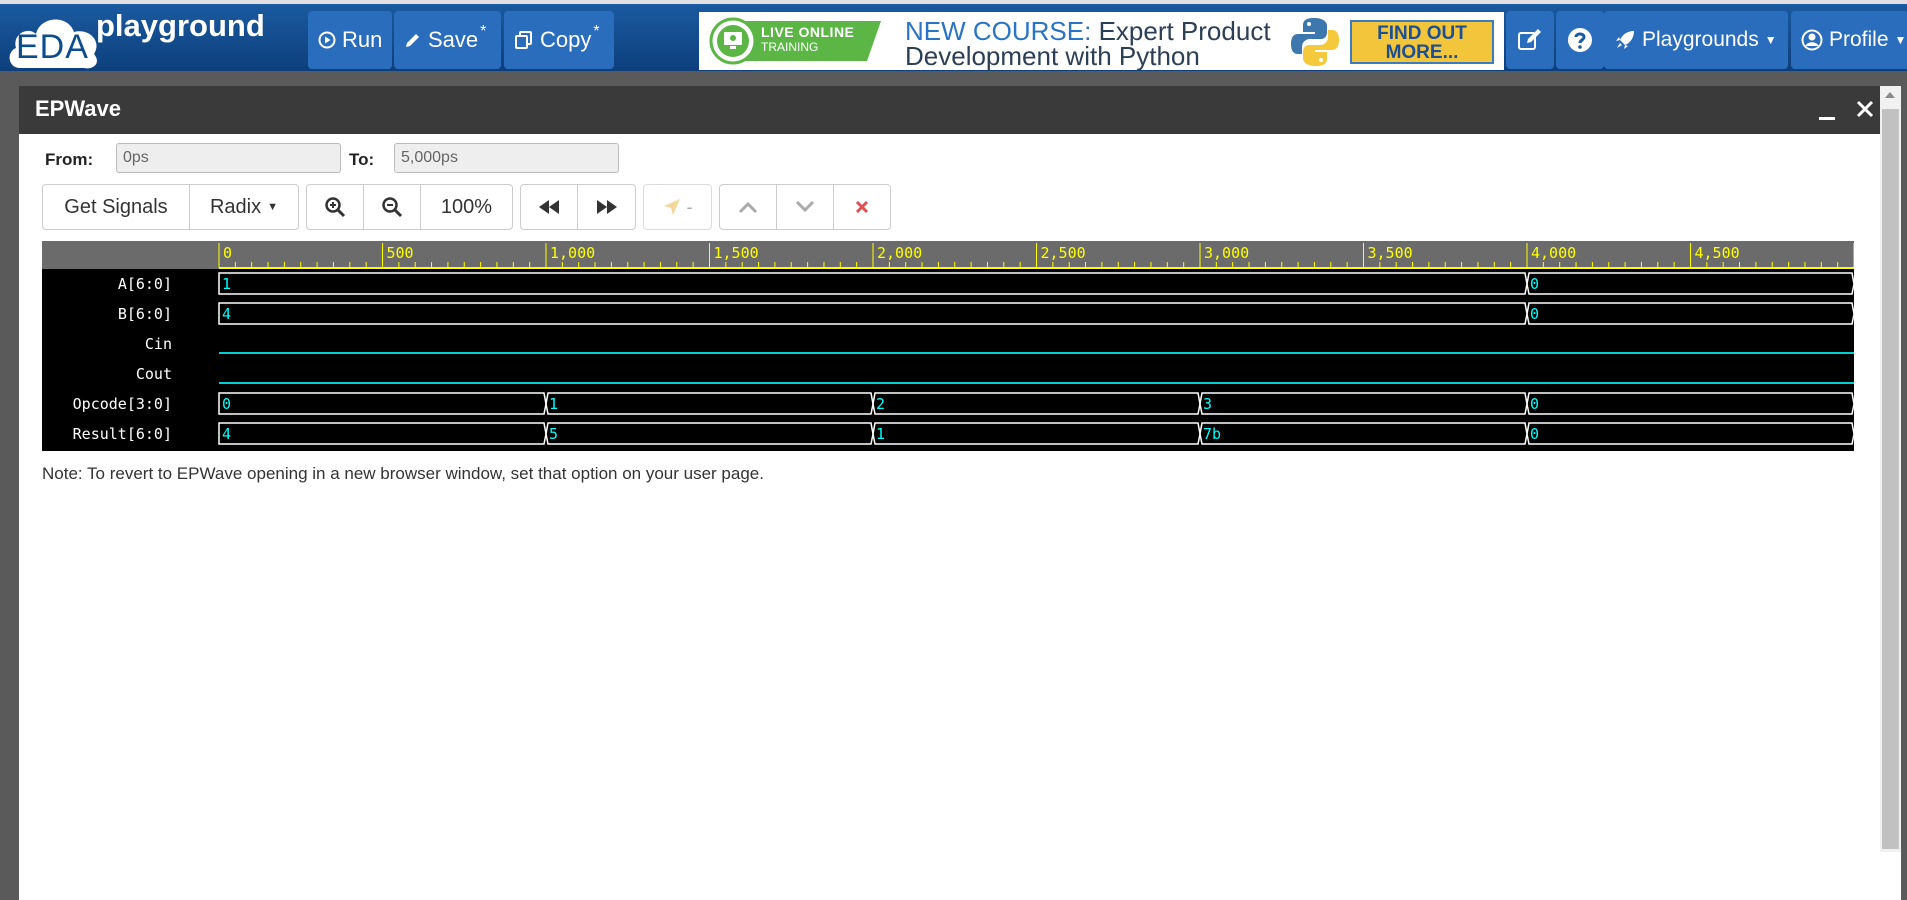 The height and width of the screenshot is (900, 1907). I want to click on scroll-up-arrow-icon, so click(1890, 95).